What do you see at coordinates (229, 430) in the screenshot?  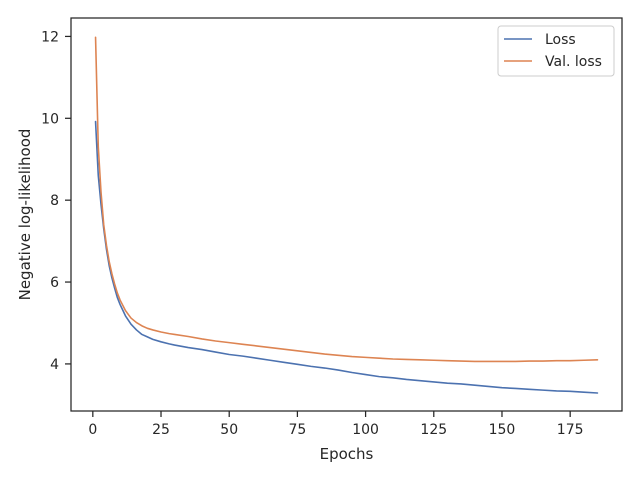 I see `x-tick-label: 50` at bounding box center [229, 430].